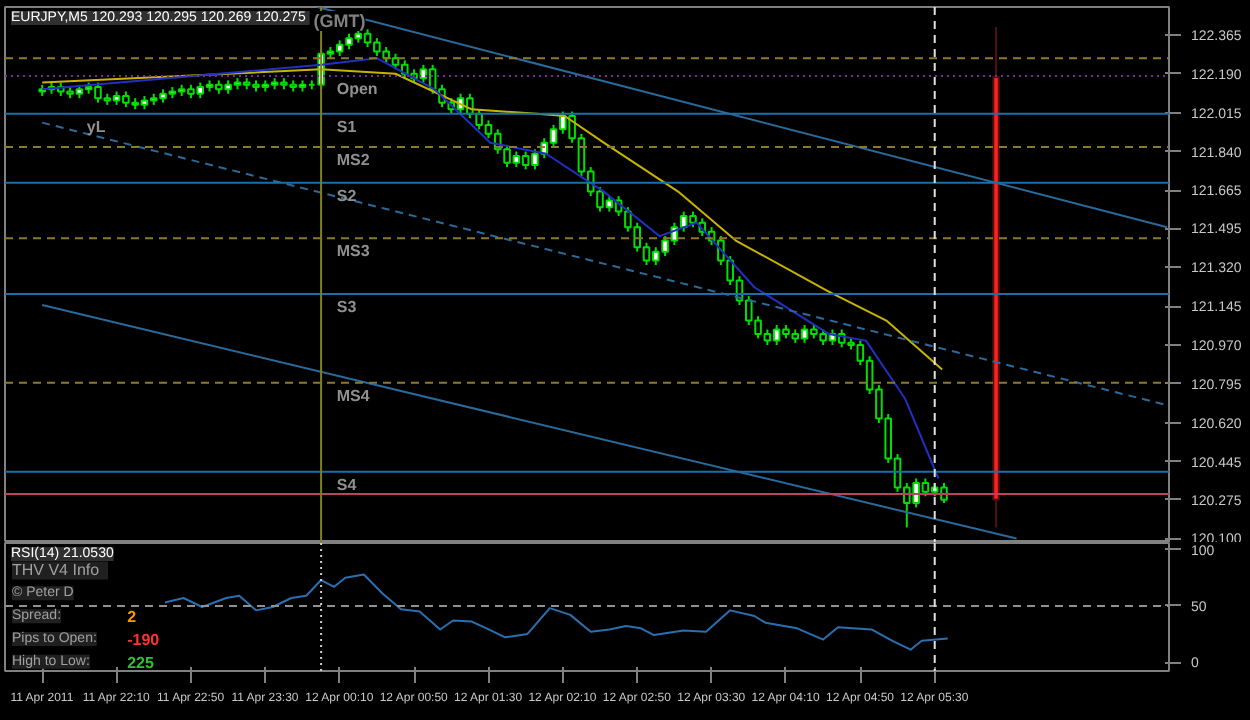 The image size is (1250, 720). What do you see at coordinates (132, 617) in the screenshot?
I see `annotation: 2` at bounding box center [132, 617].